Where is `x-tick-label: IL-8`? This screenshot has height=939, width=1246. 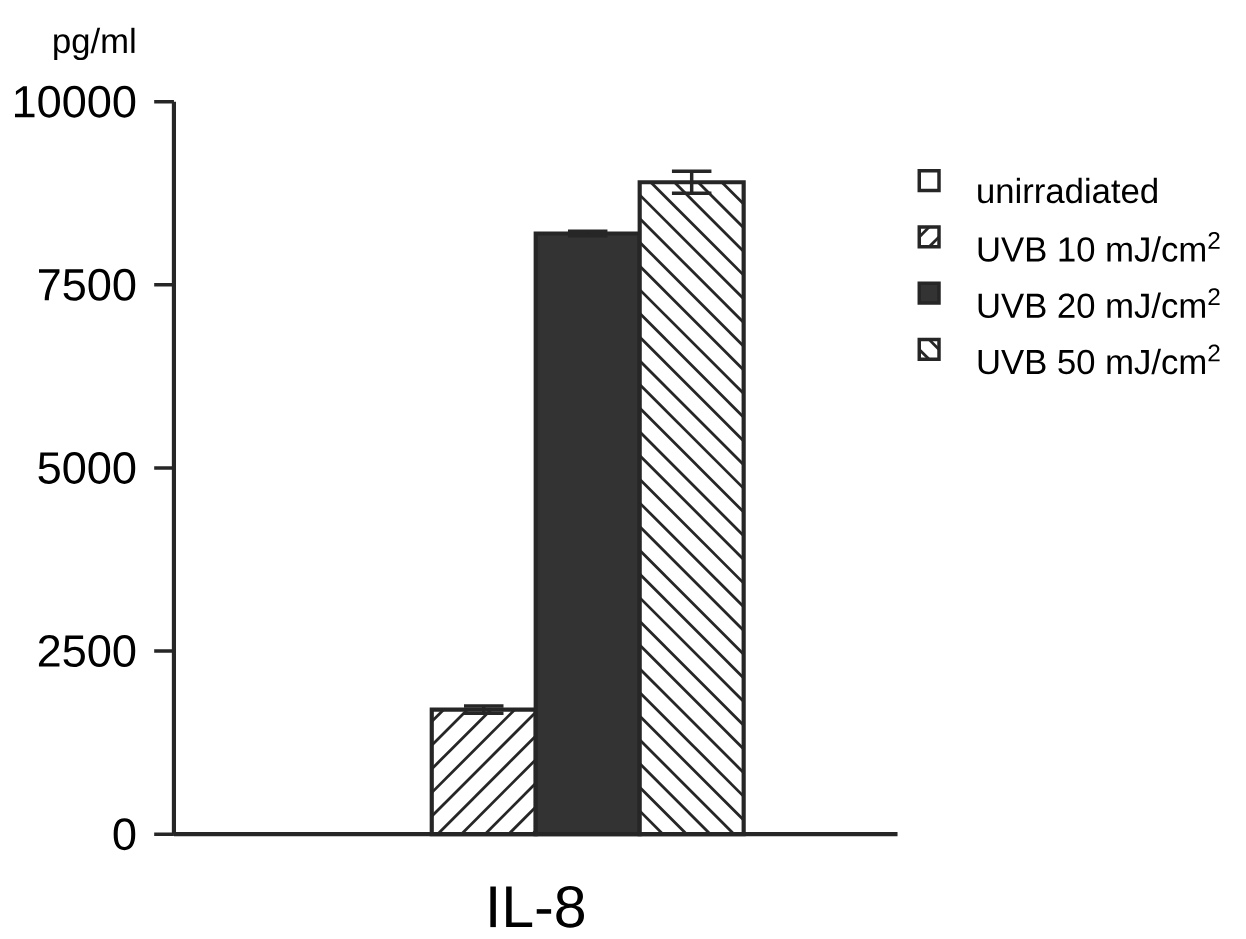 x-tick-label: IL-8 is located at coordinates (537, 906).